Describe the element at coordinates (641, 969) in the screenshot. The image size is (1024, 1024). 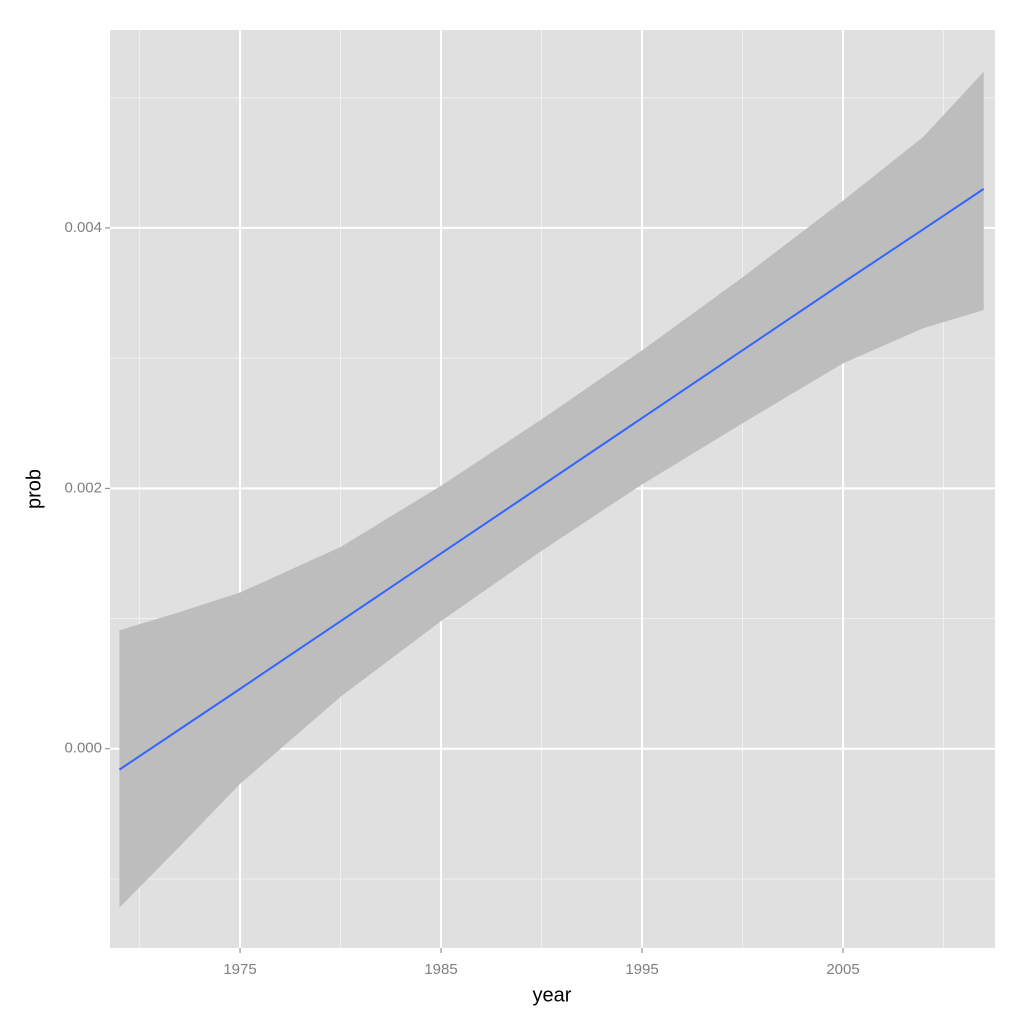
I see `x-tick-label: 1995` at that location.